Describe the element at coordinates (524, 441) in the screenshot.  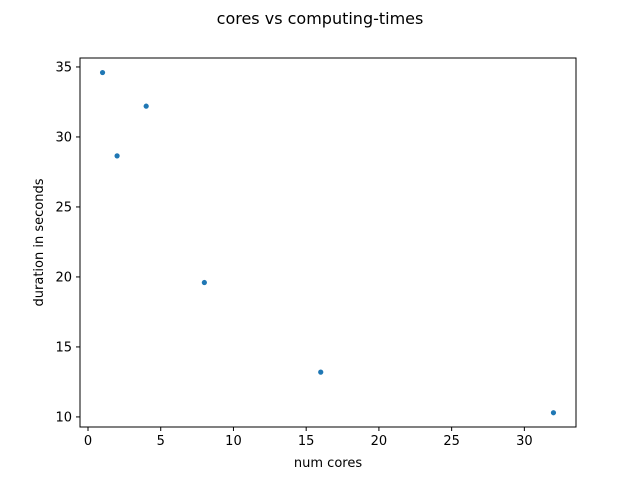
I see `x-tick-label: 30` at that location.